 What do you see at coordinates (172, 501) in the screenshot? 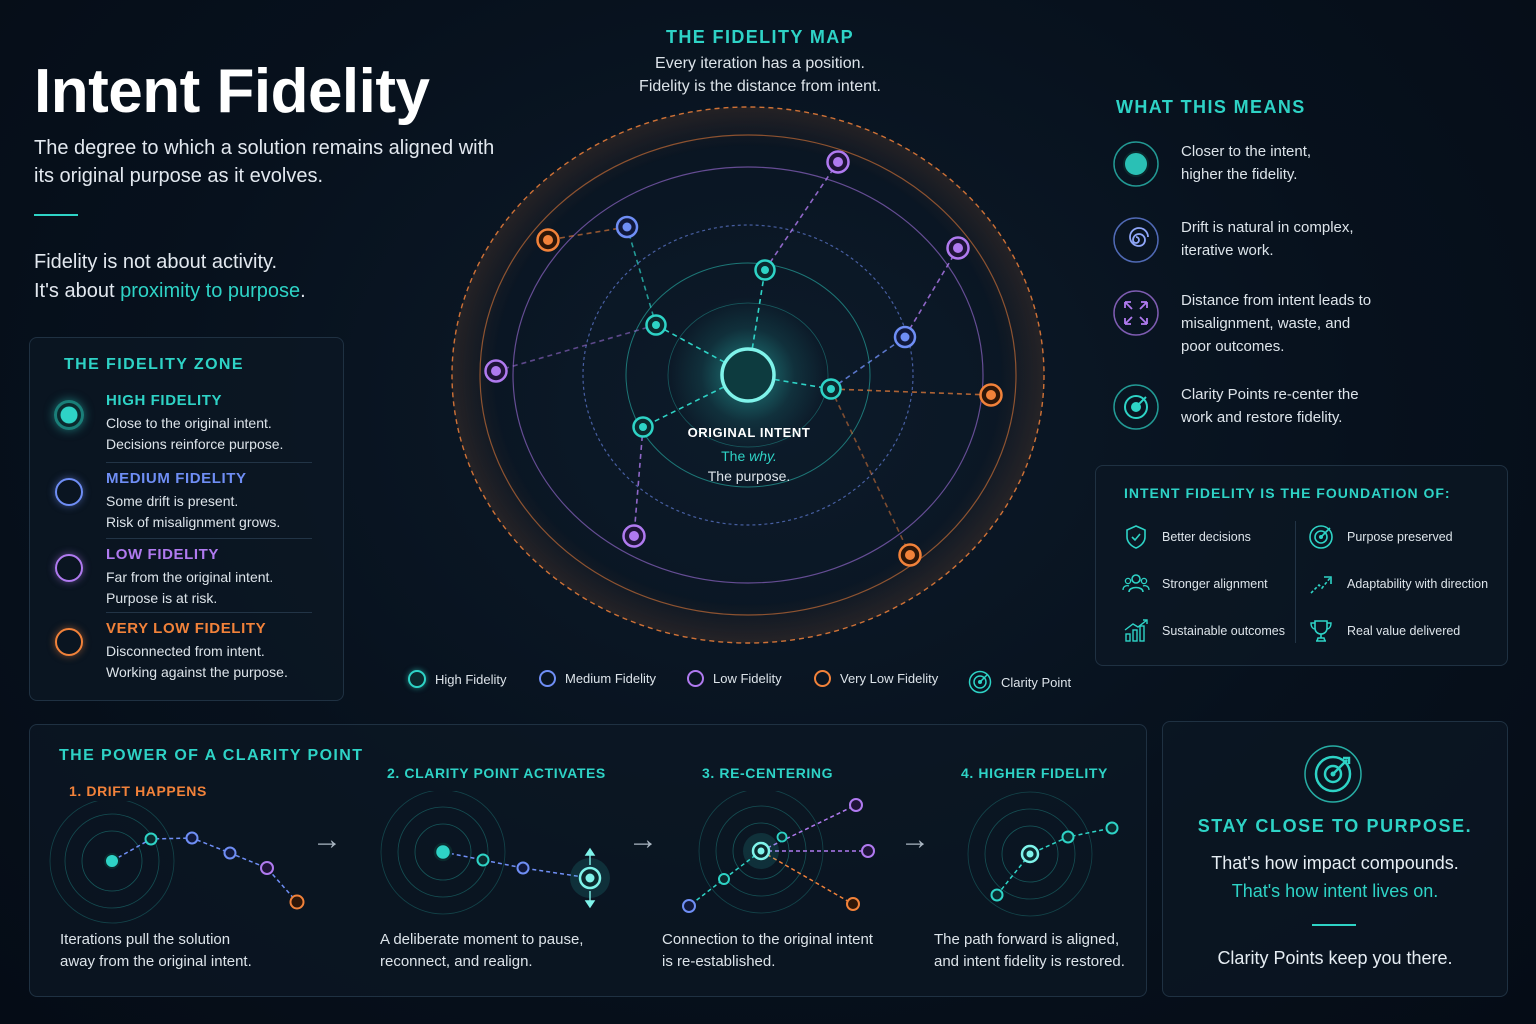
I see `zone-desc-line: Some drift is present.` at bounding box center [172, 501].